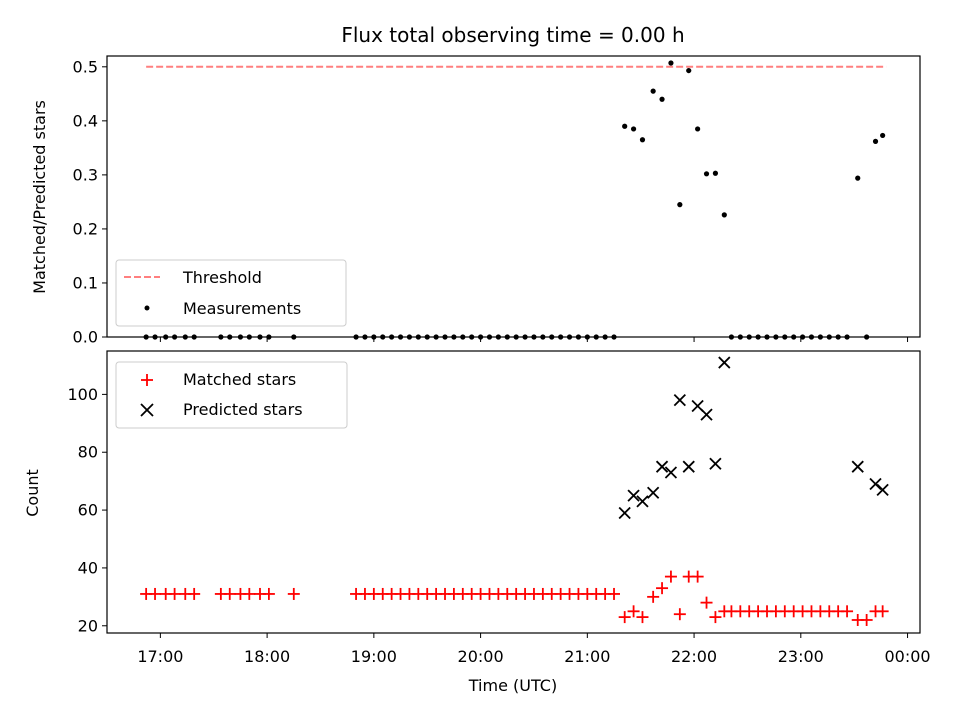 The width and height of the screenshot is (960, 724). Describe the element at coordinates (239, 379) in the screenshot. I see `matched-stars-legend-label: Matched stars` at that location.